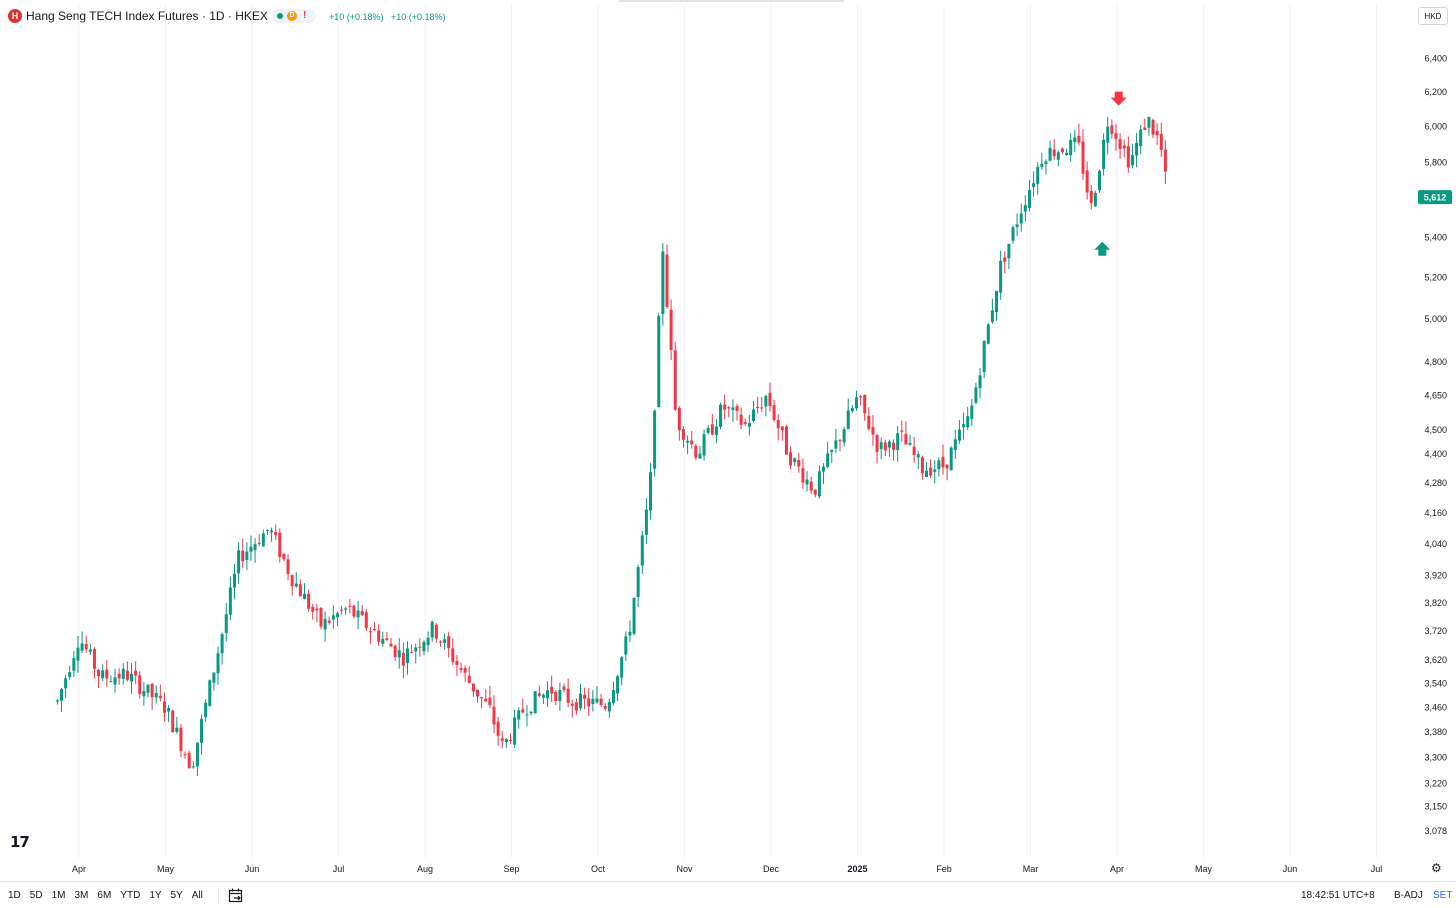 The image size is (1456, 908). Describe the element at coordinates (104, 895) in the screenshot. I see `range-button-6m: 6M` at that location.